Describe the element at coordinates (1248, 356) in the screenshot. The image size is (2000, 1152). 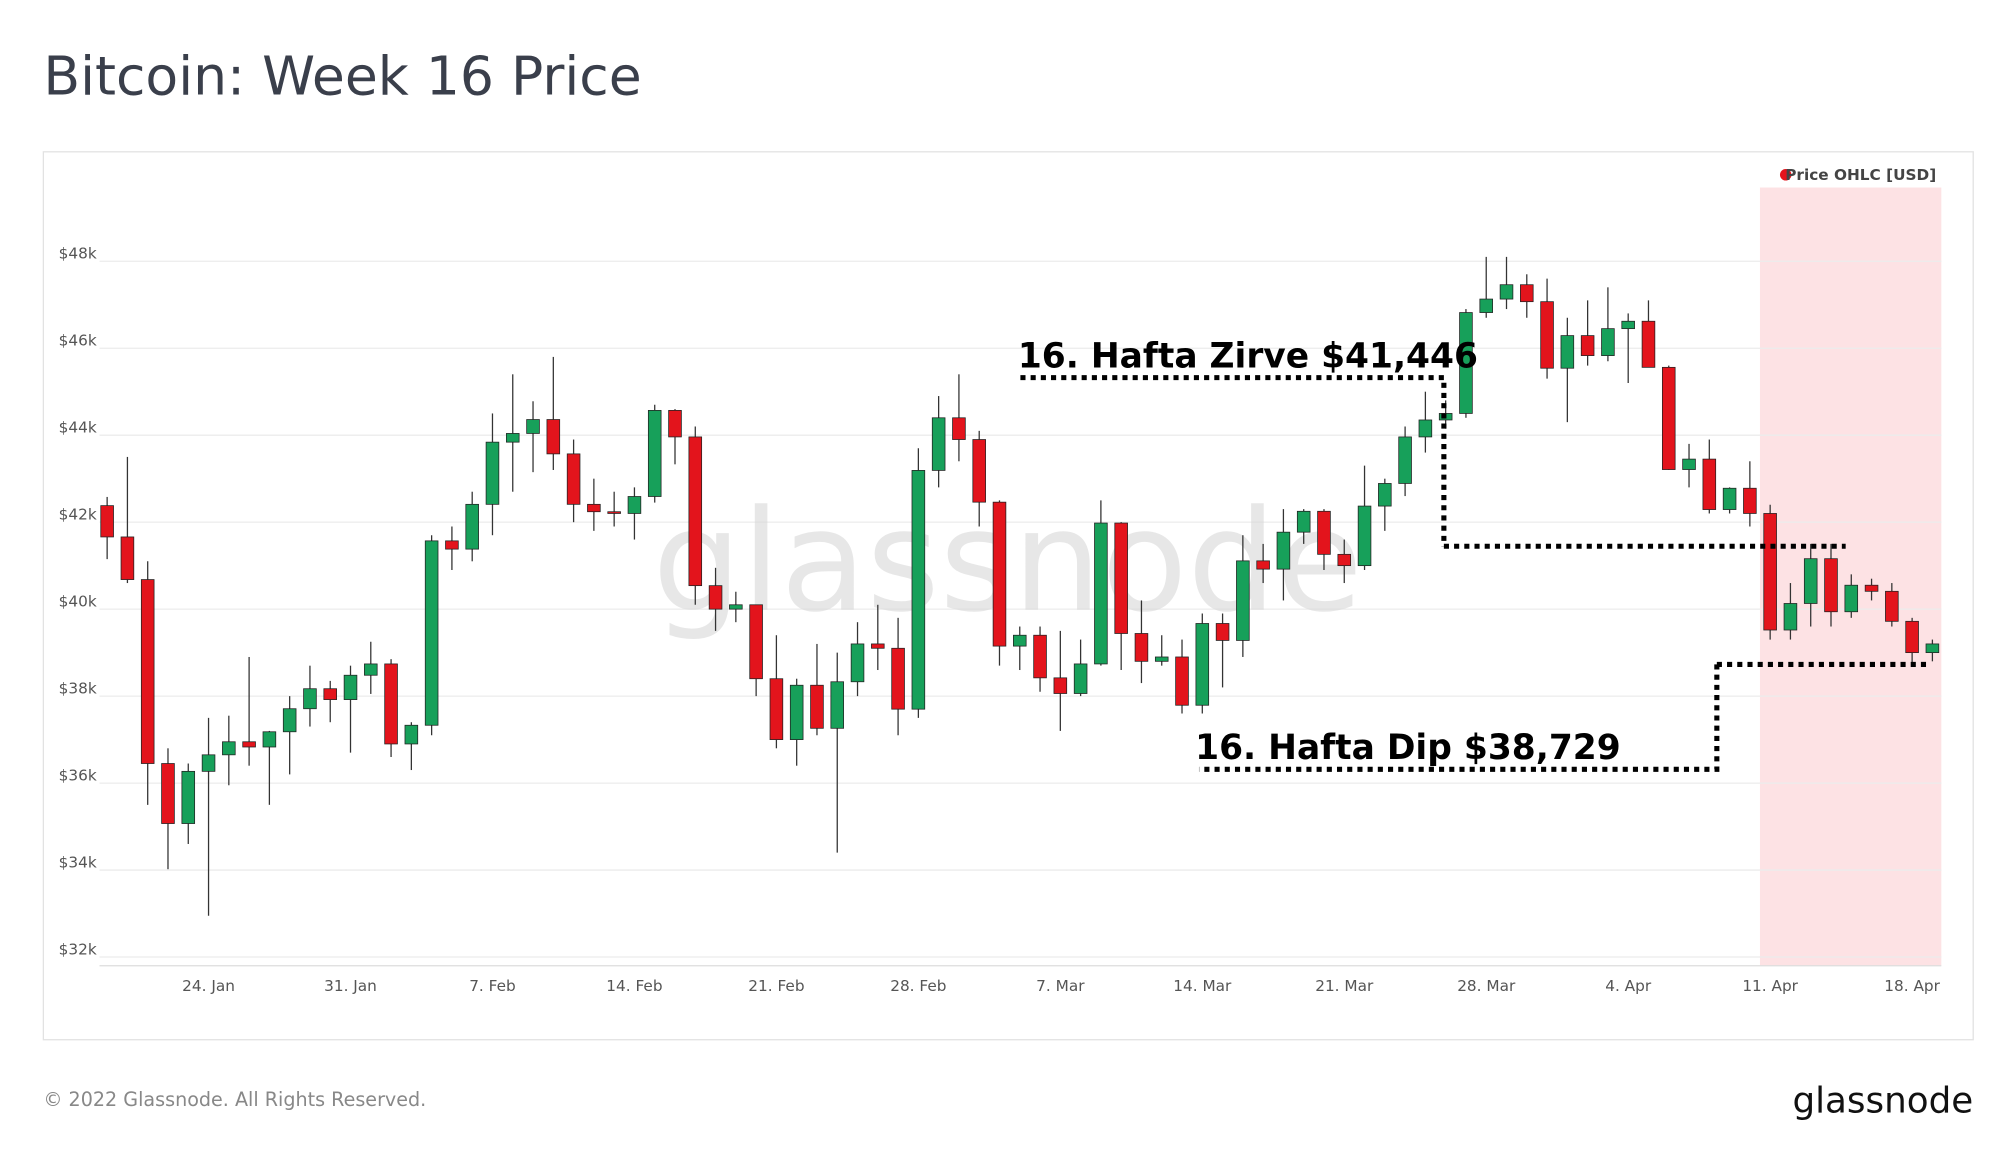
I see `annotation-label: 16. Hafta Zirve $41,446` at that location.